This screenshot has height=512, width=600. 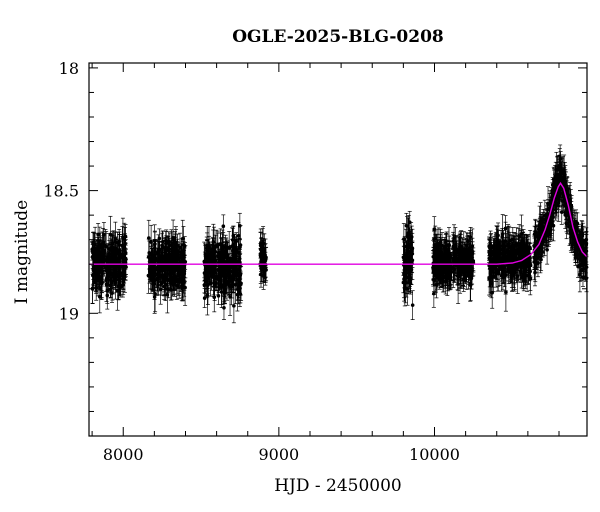 What do you see at coordinates (338, 37) in the screenshot?
I see `chart-title: OGLE-2025-BLG-0208` at bounding box center [338, 37].